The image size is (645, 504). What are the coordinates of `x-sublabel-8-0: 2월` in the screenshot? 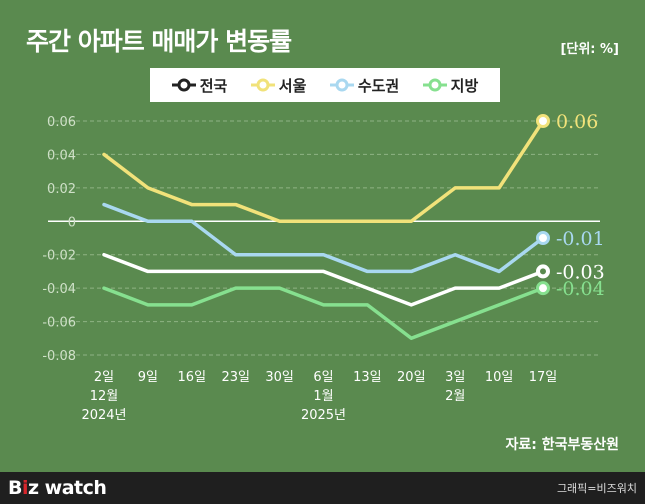 It's located at (455, 396).